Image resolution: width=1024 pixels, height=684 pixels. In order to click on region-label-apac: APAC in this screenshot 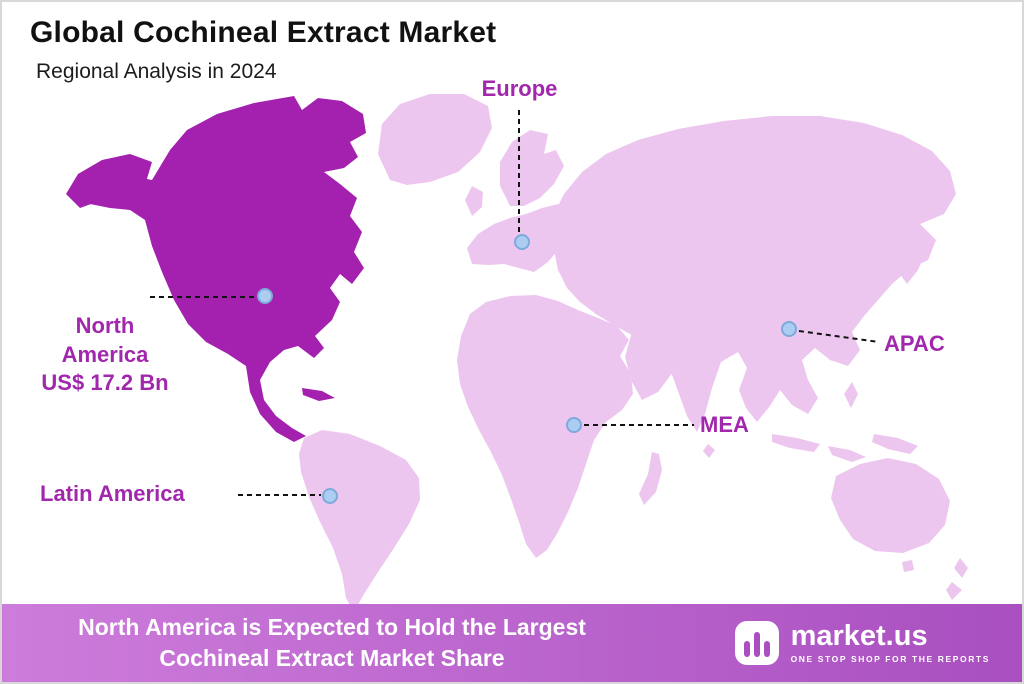, I will do `click(914, 343)`.